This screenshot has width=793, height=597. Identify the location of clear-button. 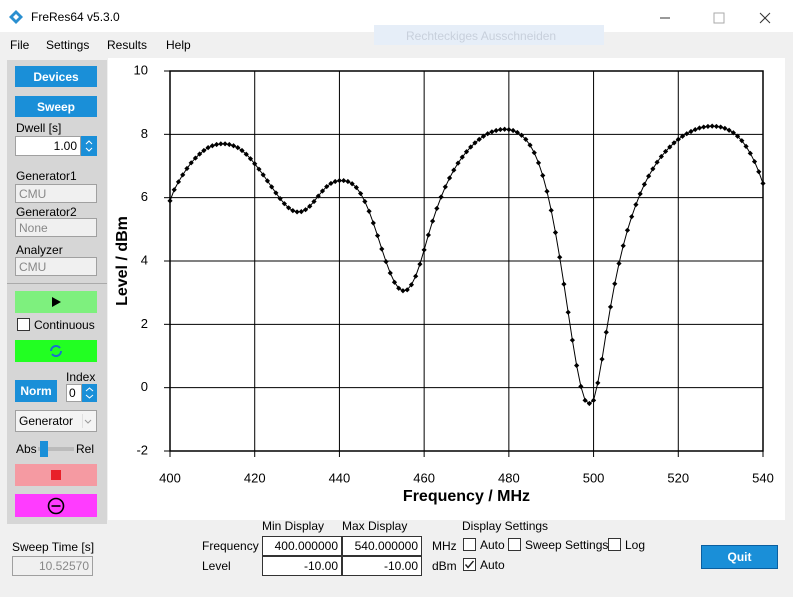
(56, 505).